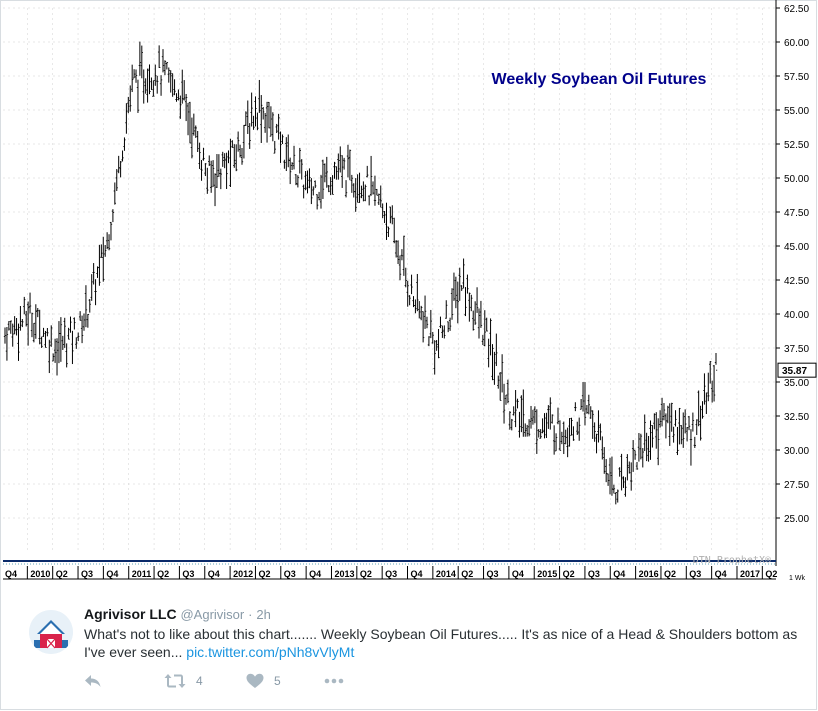 Image resolution: width=818 pixels, height=711 pixels. What do you see at coordinates (175, 681) in the screenshot?
I see `retweet-icon` at bounding box center [175, 681].